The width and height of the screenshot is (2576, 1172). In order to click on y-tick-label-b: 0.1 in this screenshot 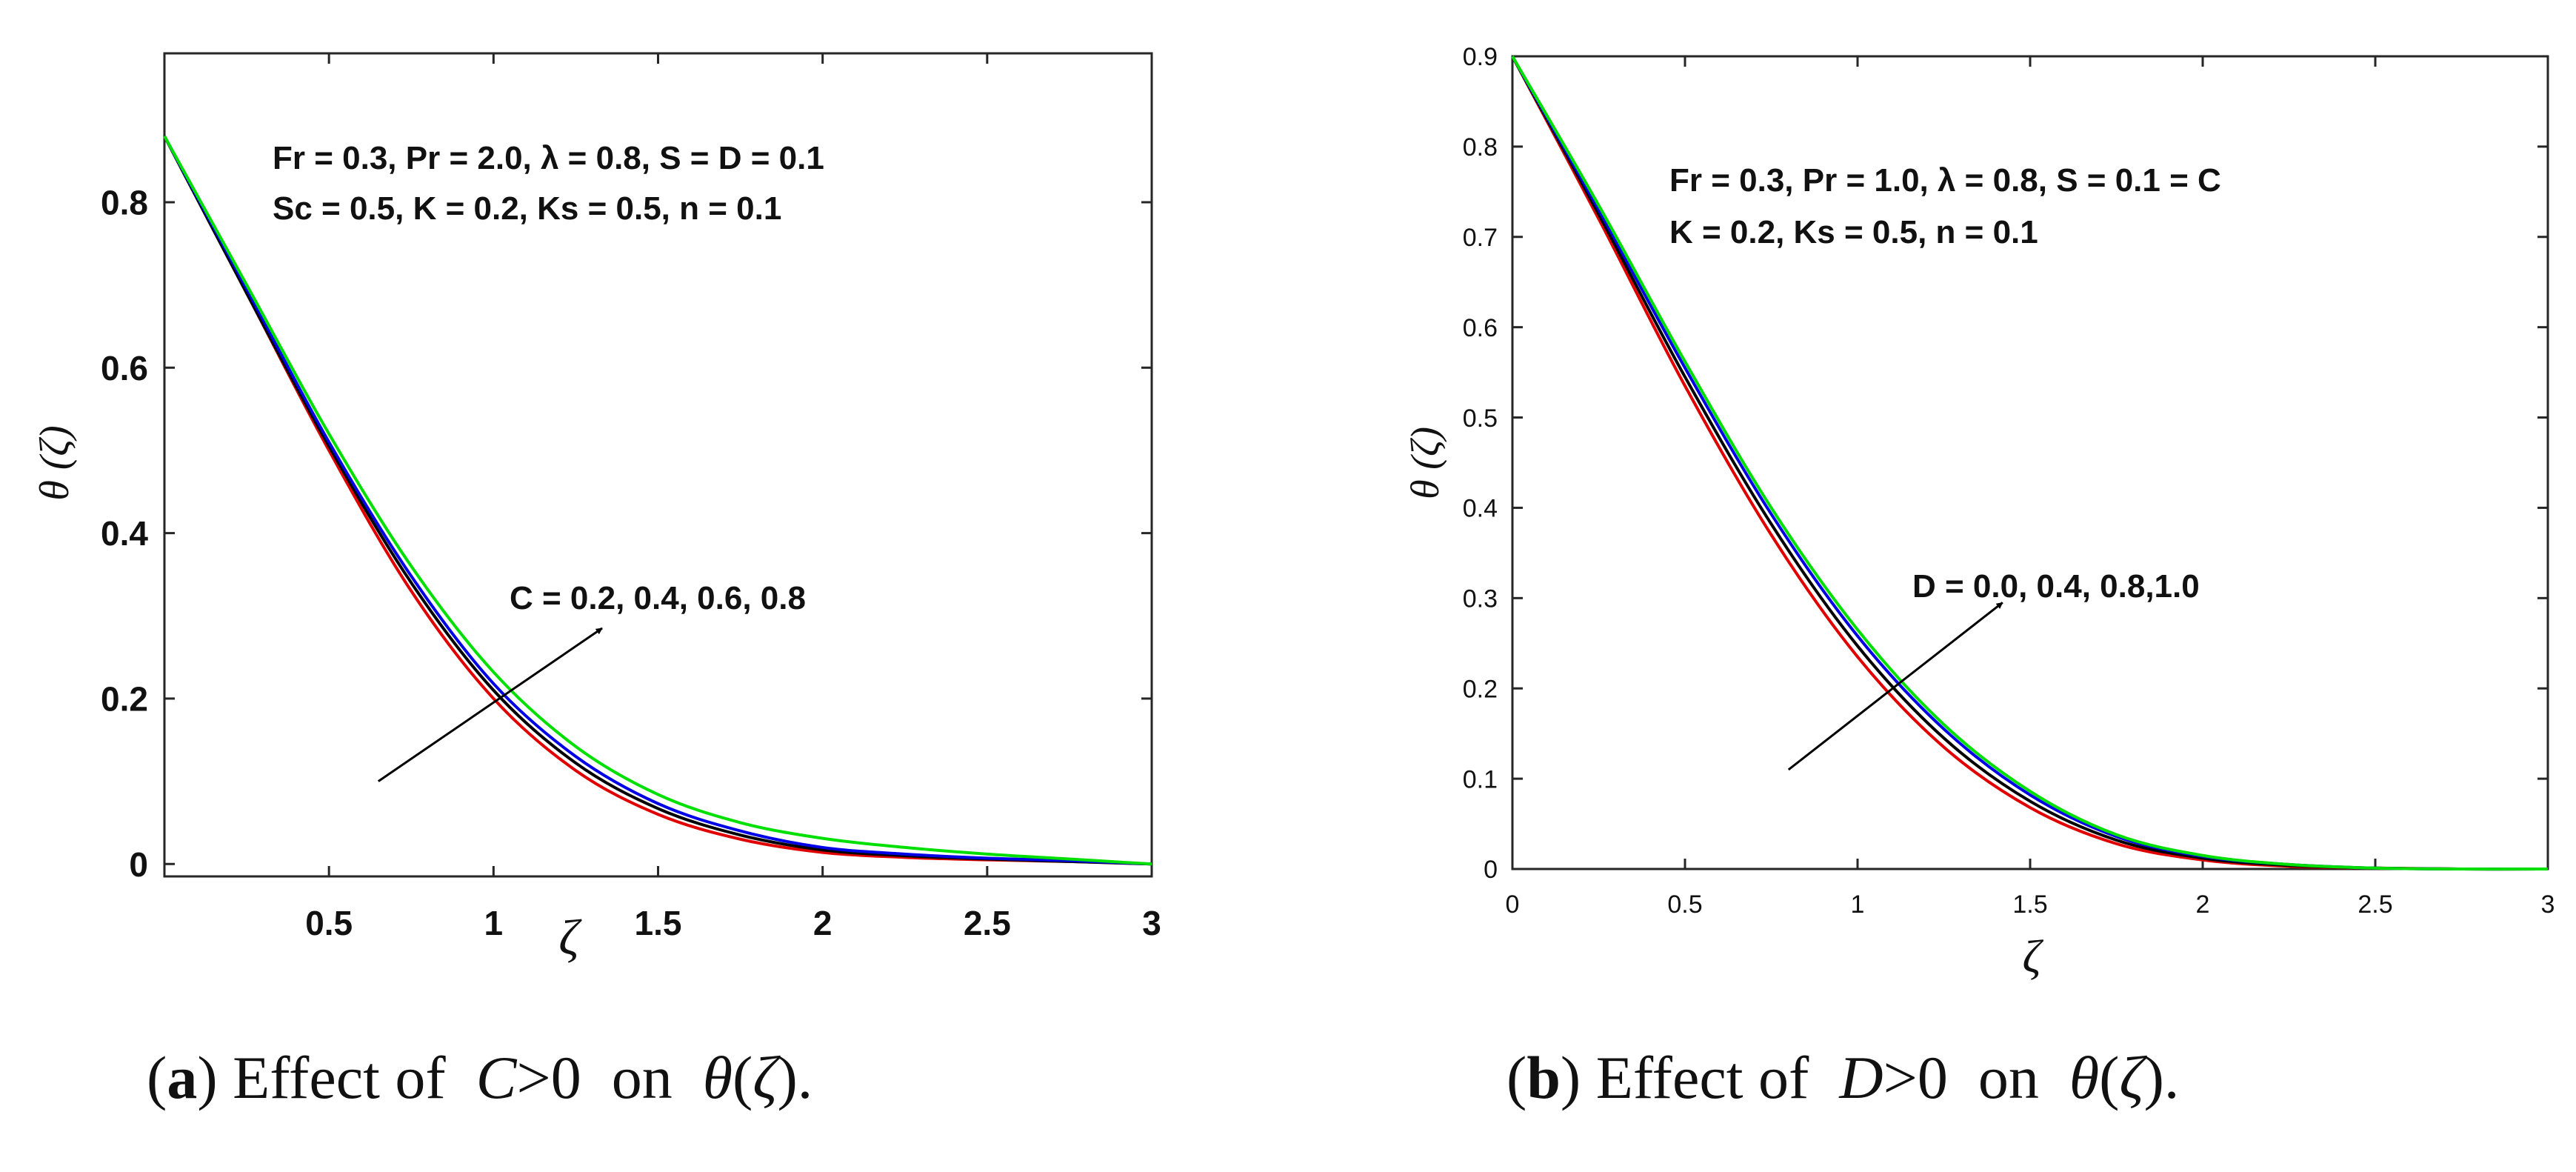, I will do `click(1480, 779)`.